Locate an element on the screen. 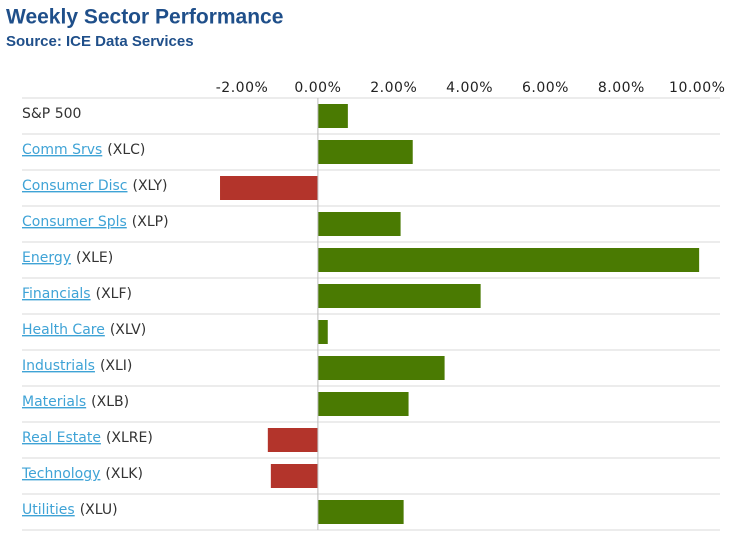 The image size is (737, 536). category-label: Consumer Disc (XLY) is located at coordinates (95, 186).